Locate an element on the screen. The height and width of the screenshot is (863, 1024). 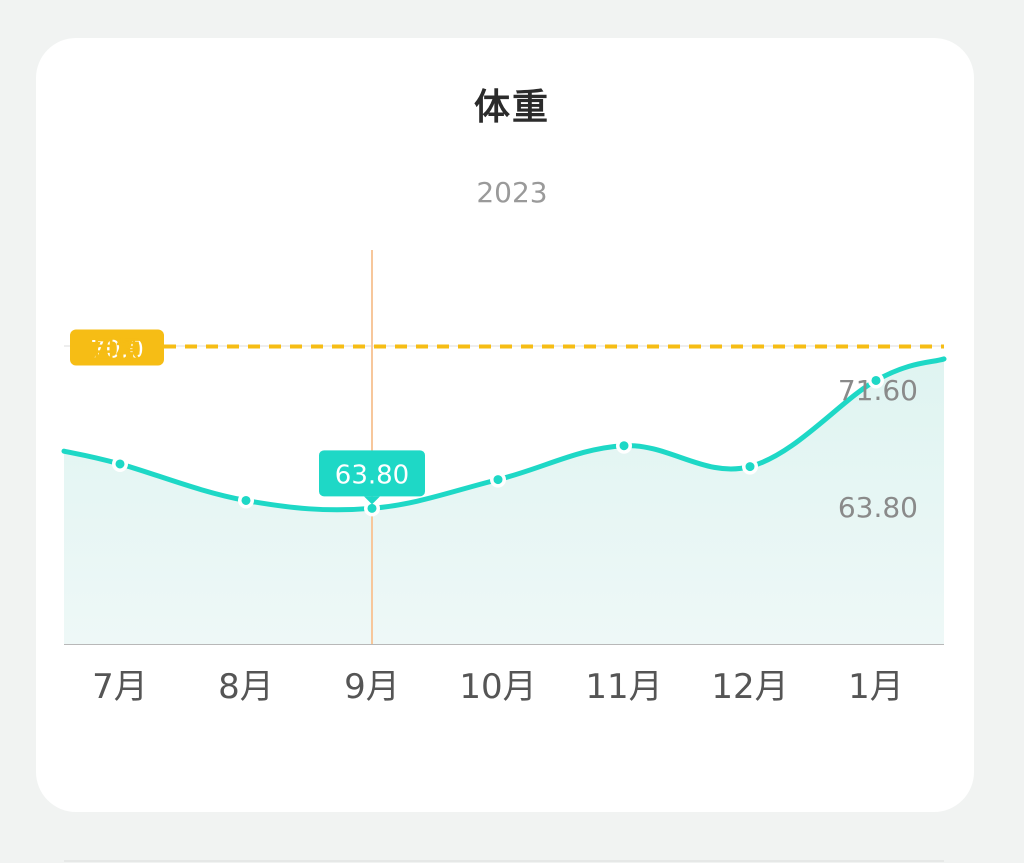
x-tick-label: 8月 is located at coordinates (246, 687).